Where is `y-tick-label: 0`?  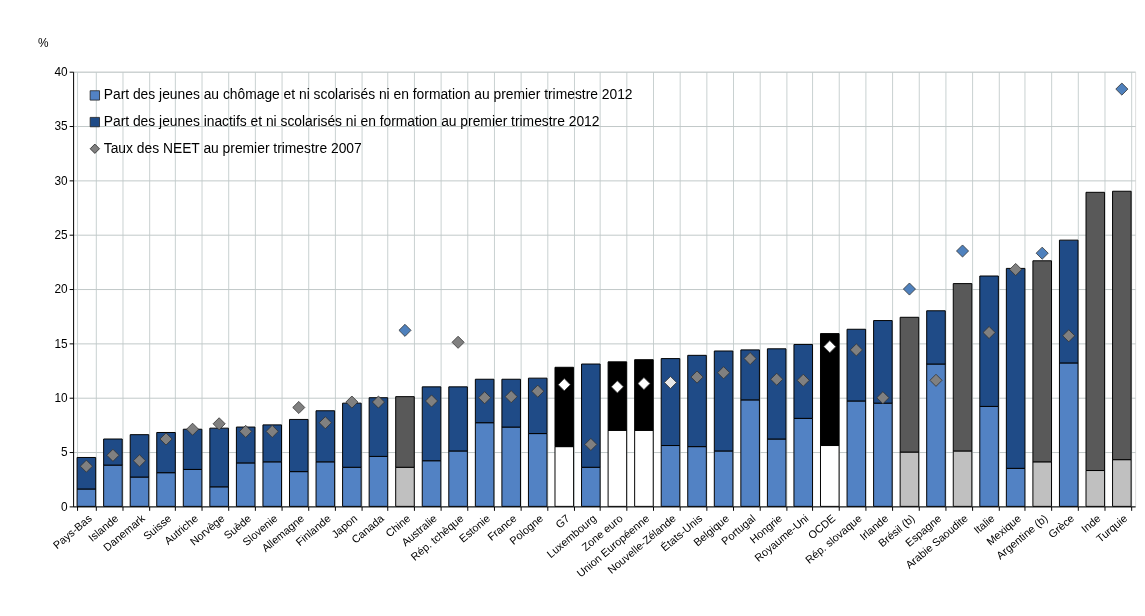
y-tick-label: 0 is located at coordinates (65, 506).